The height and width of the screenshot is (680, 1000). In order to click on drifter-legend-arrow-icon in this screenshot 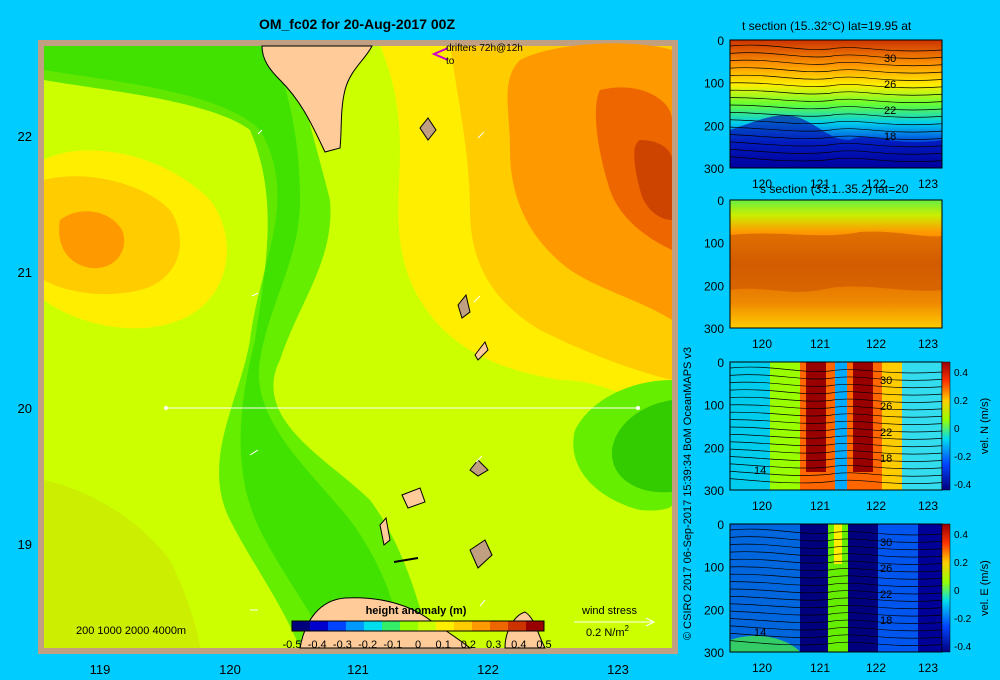, I will do `click(440, 54)`.